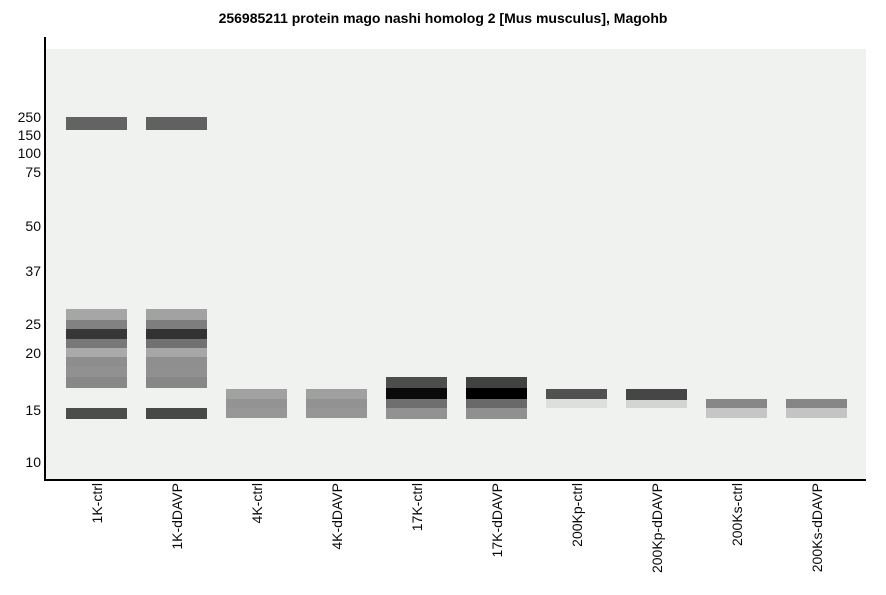 This screenshot has width=886, height=595. I want to click on lane-label: 17K-ctrl, so click(416, 507).